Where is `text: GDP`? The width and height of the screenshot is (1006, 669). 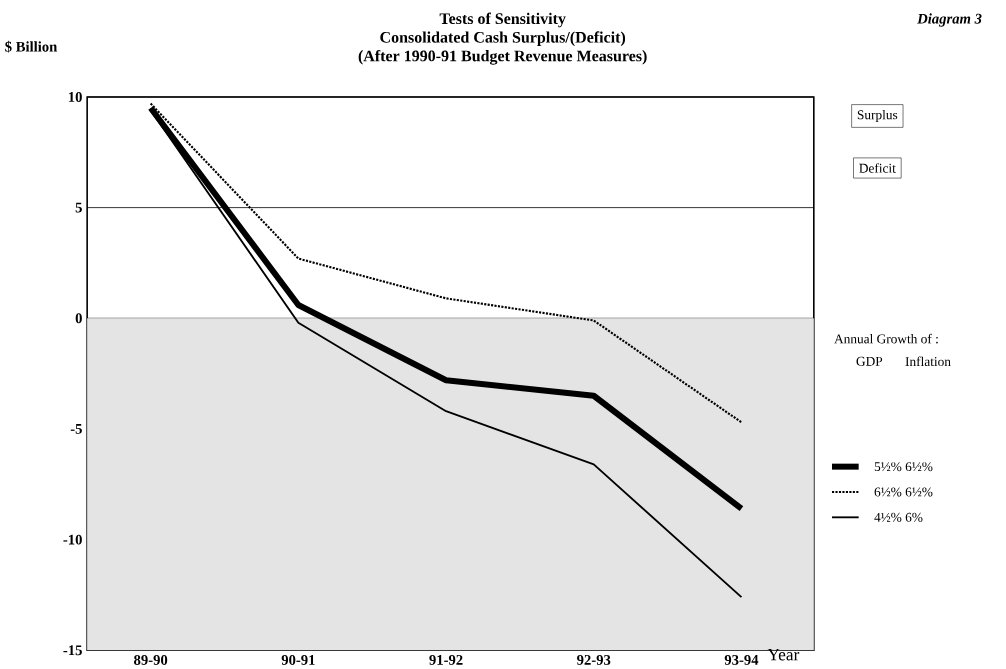 text: GDP is located at coordinates (869, 361).